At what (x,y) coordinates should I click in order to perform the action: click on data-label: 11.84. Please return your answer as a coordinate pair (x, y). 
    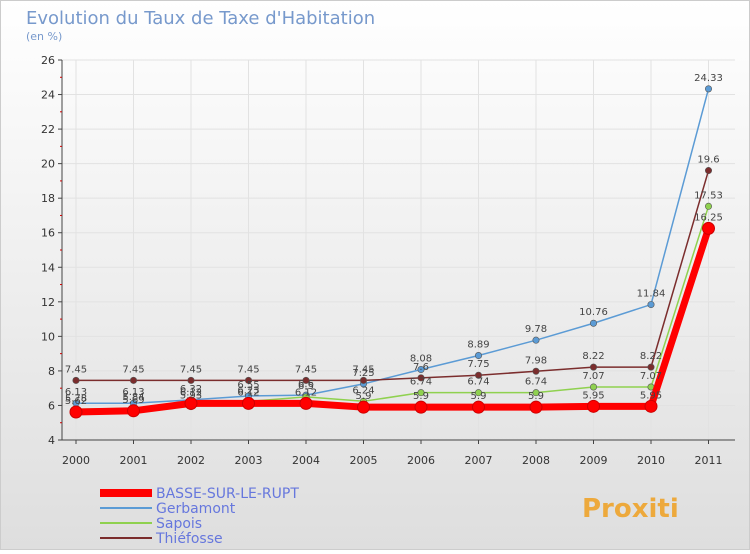
    Looking at the image, I should click on (651, 294).